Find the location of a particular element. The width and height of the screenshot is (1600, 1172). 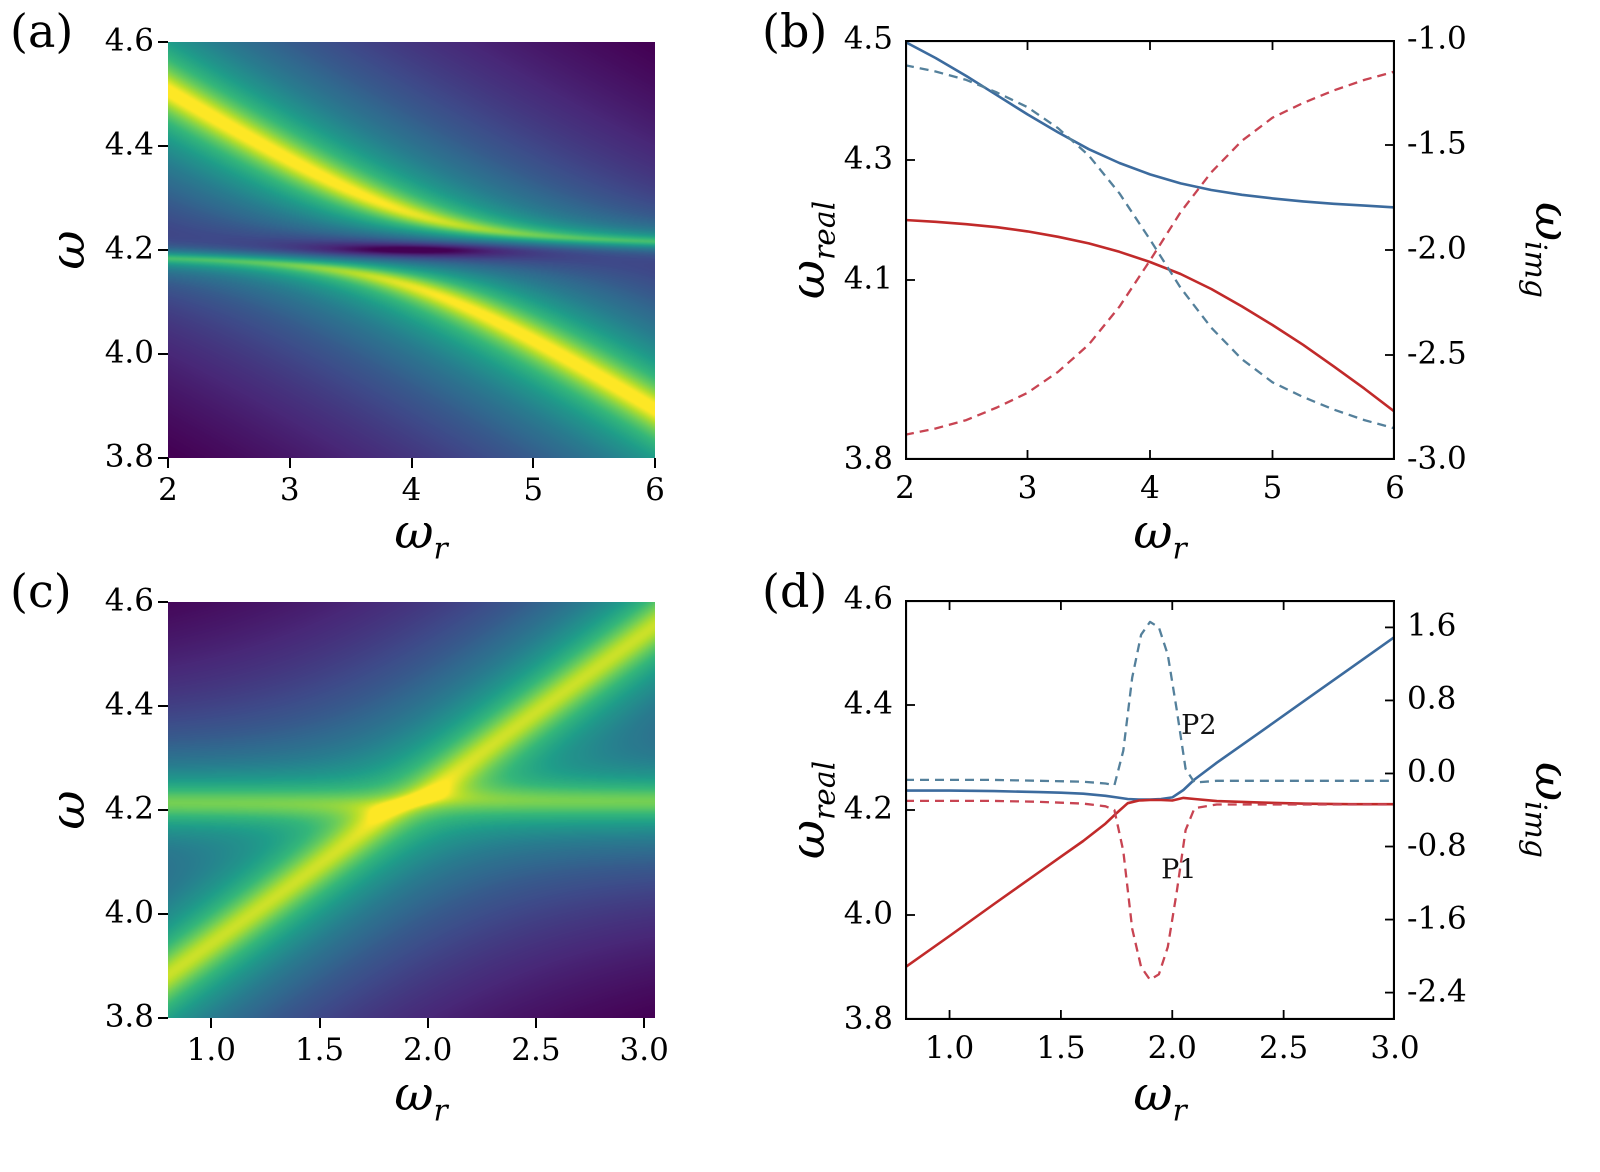

series-upper-branch-imag is located at coordinates (1150, 247).